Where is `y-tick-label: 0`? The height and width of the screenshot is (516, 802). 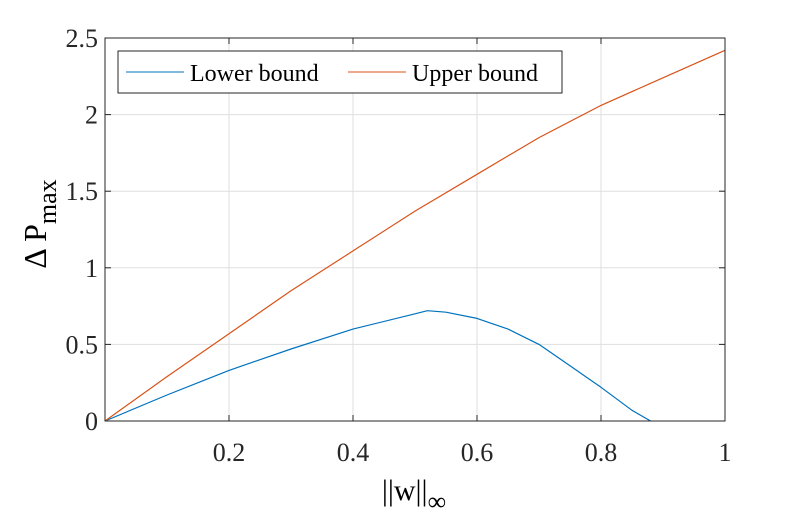
y-tick-label: 0 is located at coordinates (91, 421).